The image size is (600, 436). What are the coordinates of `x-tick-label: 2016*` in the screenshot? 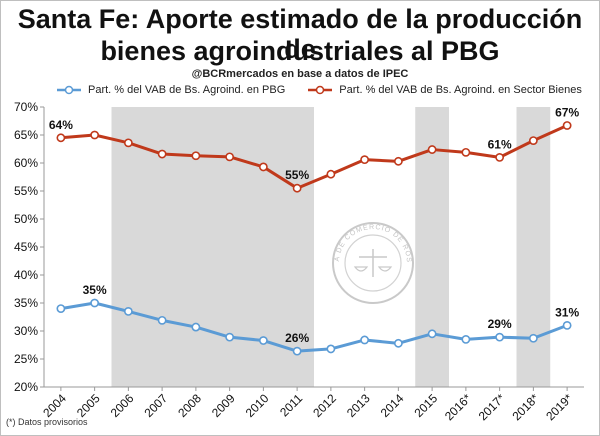 It's located at (458, 407).